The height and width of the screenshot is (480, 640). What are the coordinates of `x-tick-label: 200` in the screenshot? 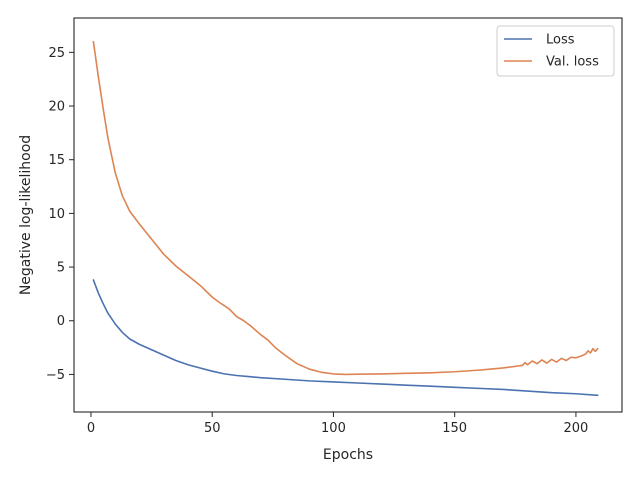 It's located at (576, 428).